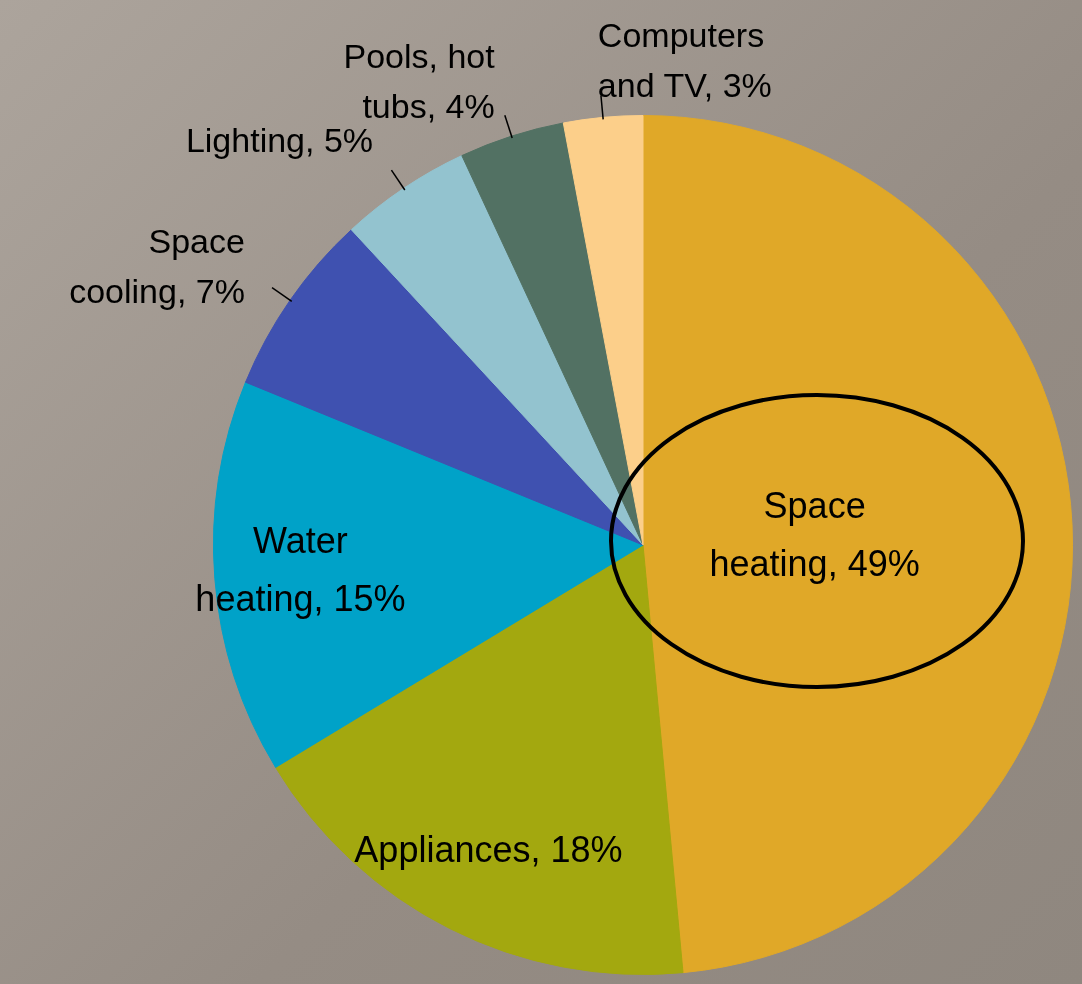  What do you see at coordinates (488, 849) in the screenshot?
I see `slice-label: Appliances, 18%` at bounding box center [488, 849].